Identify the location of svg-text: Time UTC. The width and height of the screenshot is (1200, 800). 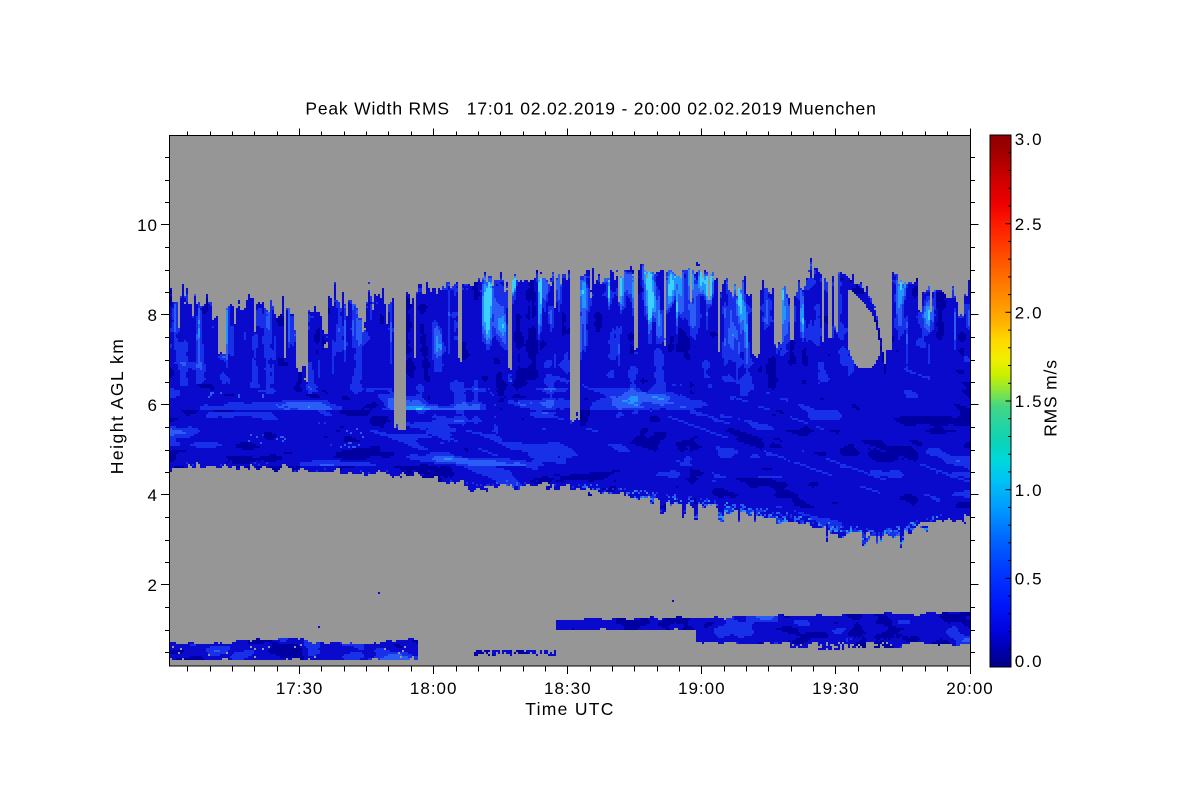
(569, 709).